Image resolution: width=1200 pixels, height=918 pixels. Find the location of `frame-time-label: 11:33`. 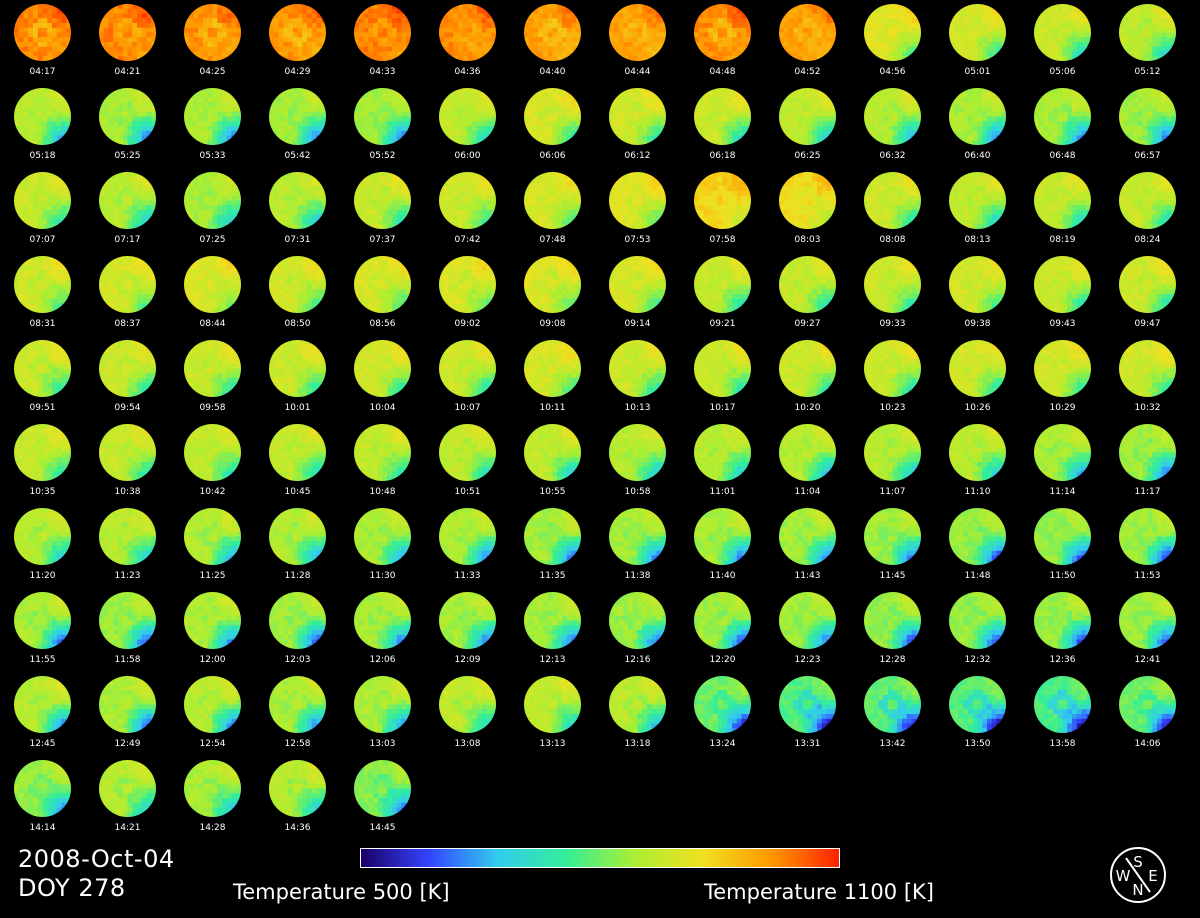

frame-time-label: 11:33 is located at coordinates (467, 576).